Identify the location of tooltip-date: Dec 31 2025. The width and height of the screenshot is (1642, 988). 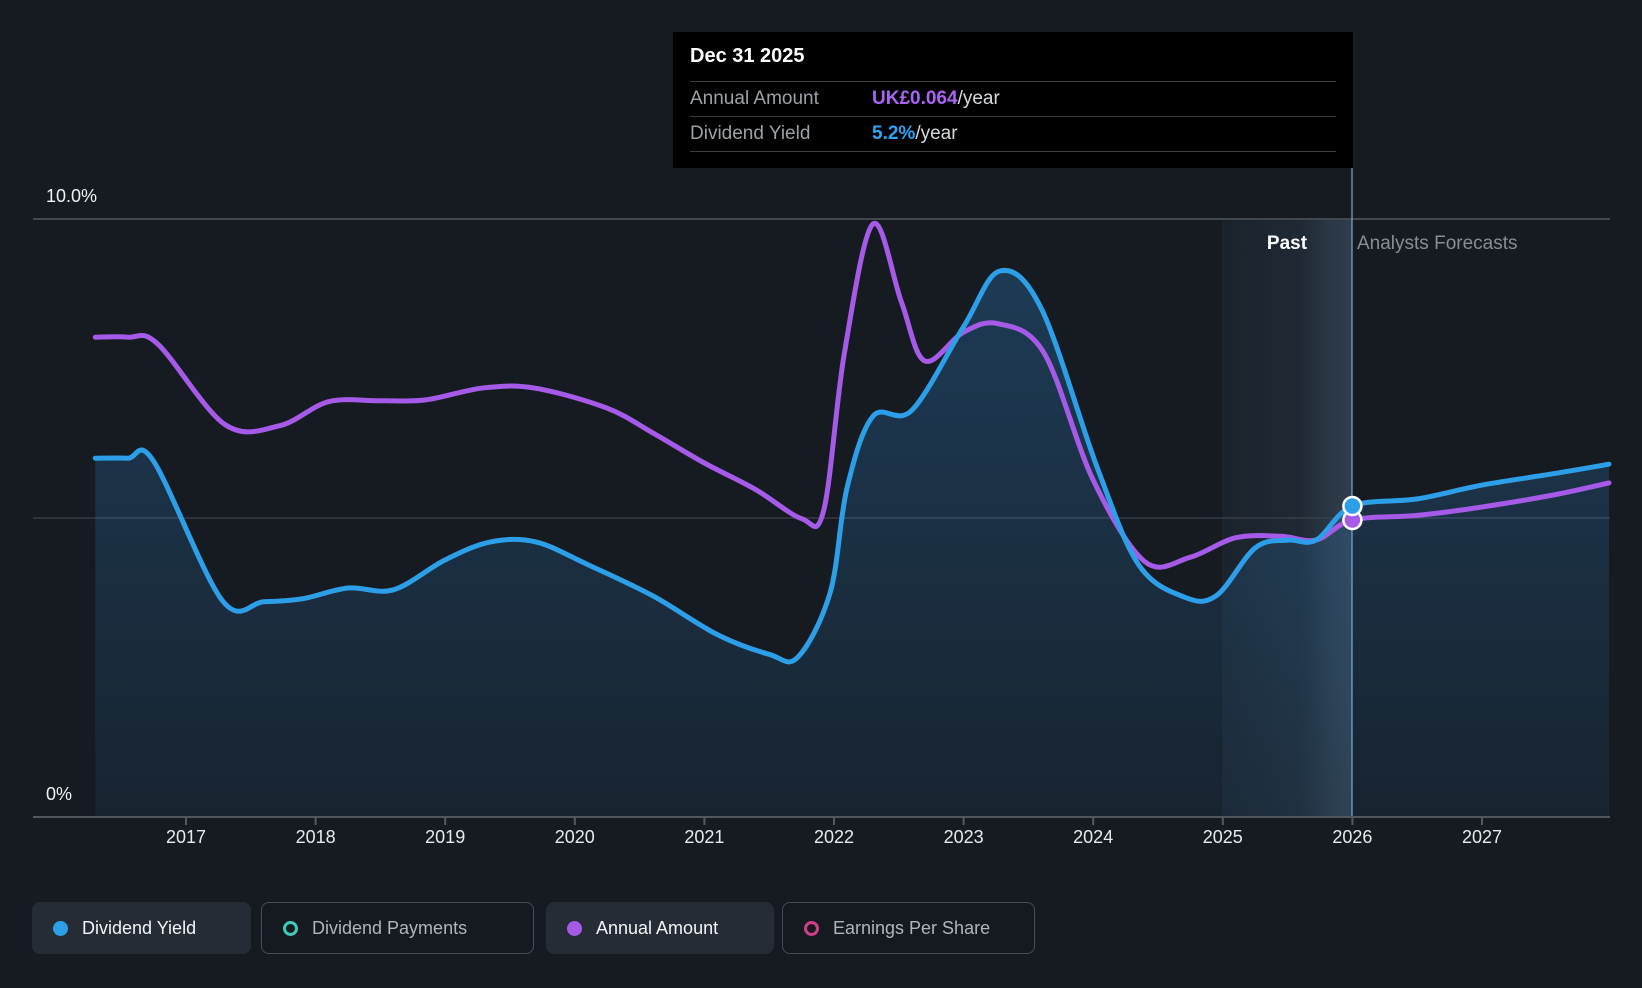
(1013, 57).